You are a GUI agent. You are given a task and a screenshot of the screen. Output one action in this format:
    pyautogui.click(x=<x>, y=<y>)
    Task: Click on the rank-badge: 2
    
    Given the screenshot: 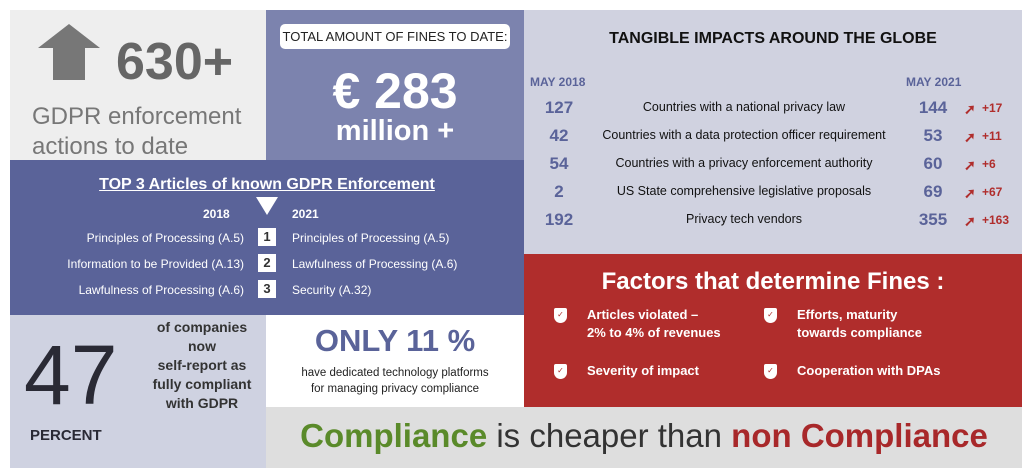 What is the action you would take?
    pyautogui.click(x=267, y=263)
    